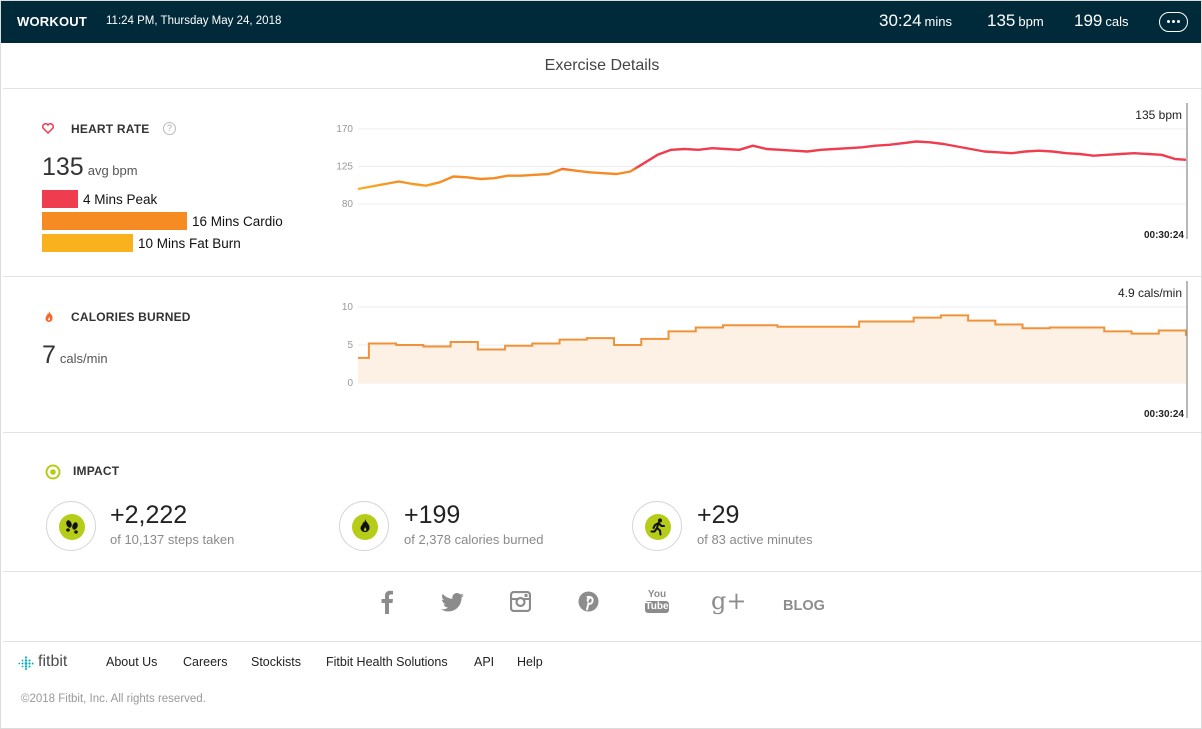 Image resolution: width=1202 pixels, height=729 pixels. I want to click on calories-impact-circle, so click(364, 526).